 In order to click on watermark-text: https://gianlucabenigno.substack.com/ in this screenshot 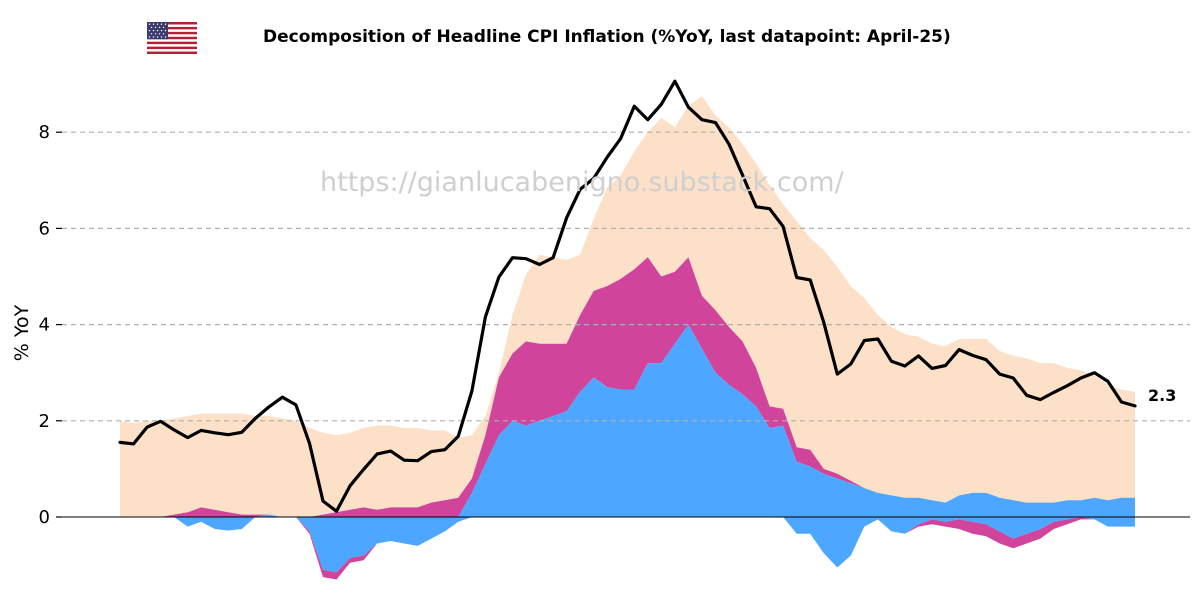, I will do `click(582, 182)`.